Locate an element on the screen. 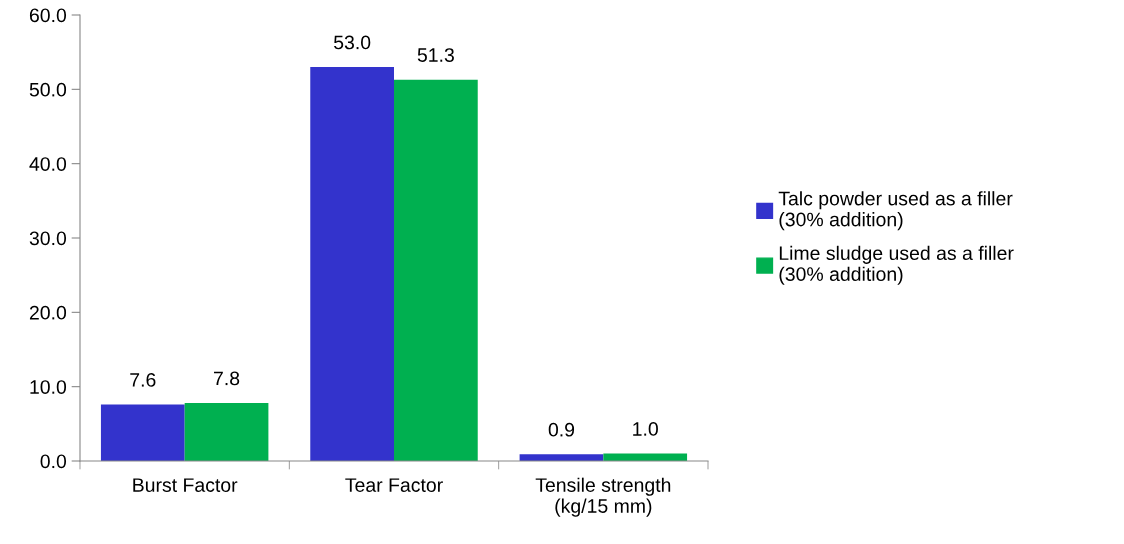 Image resolution: width=1124 pixels, height=544 pixels. y-tick-label: 60.0 is located at coordinates (48, 15).